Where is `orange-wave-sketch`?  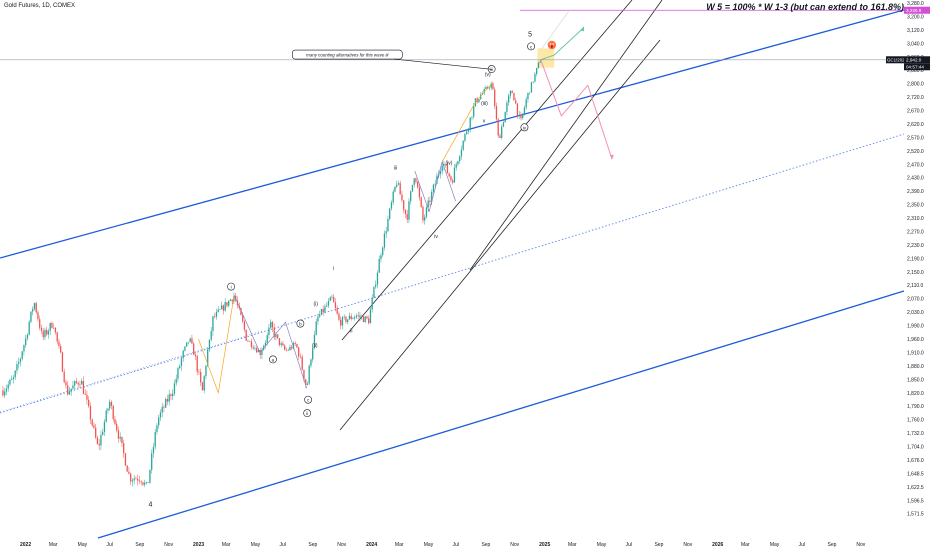 orange-wave-sketch is located at coordinates (216, 345).